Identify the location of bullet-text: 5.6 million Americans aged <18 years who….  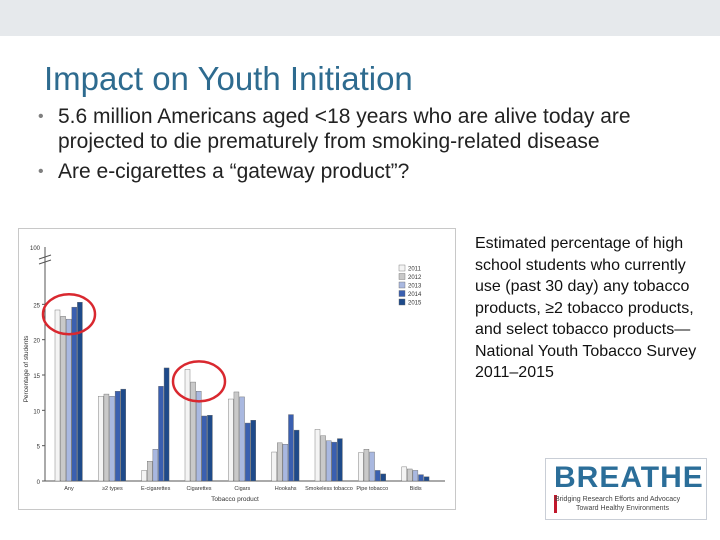
(344, 129).